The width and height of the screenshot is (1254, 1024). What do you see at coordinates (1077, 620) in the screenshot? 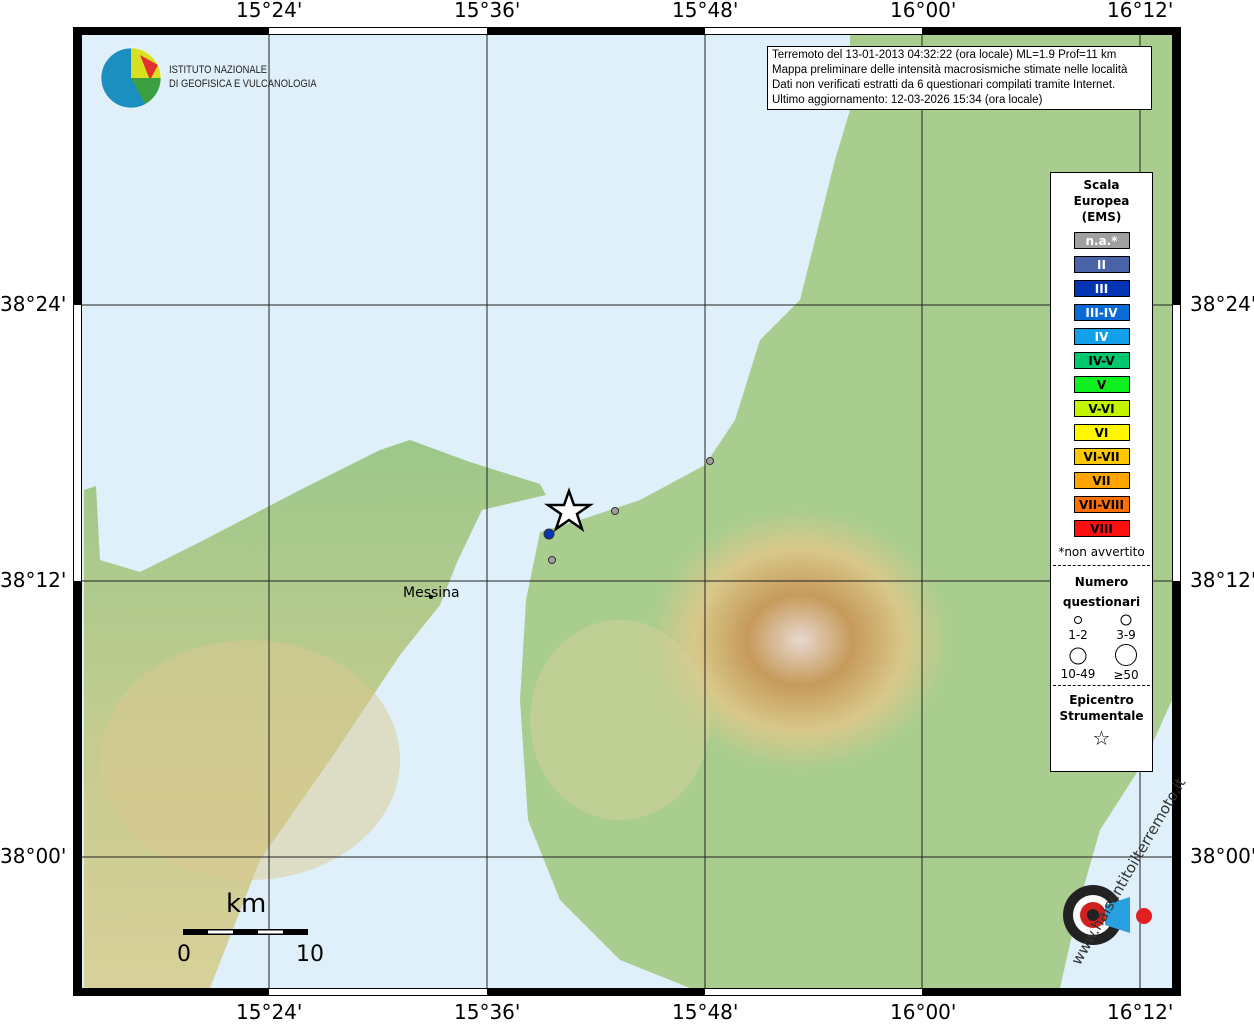
I see `count-symbol-small` at bounding box center [1077, 620].